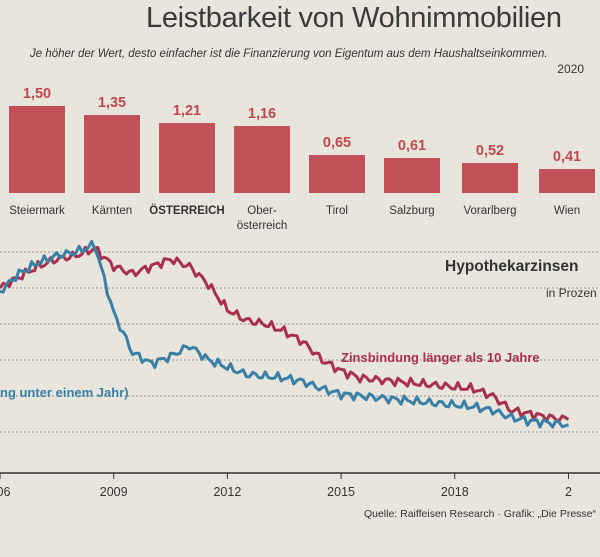 The height and width of the screenshot is (557, 600). I want to click on bar-value-label: 0,41, so click(567, 157).